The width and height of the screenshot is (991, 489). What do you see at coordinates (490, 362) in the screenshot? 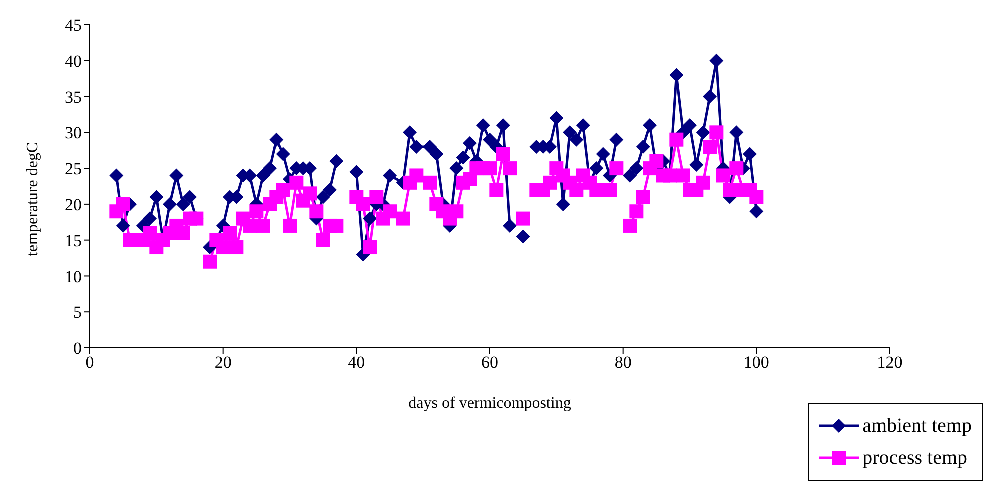
I see `x-tick-label: 60` at bounding box center [490, 362].